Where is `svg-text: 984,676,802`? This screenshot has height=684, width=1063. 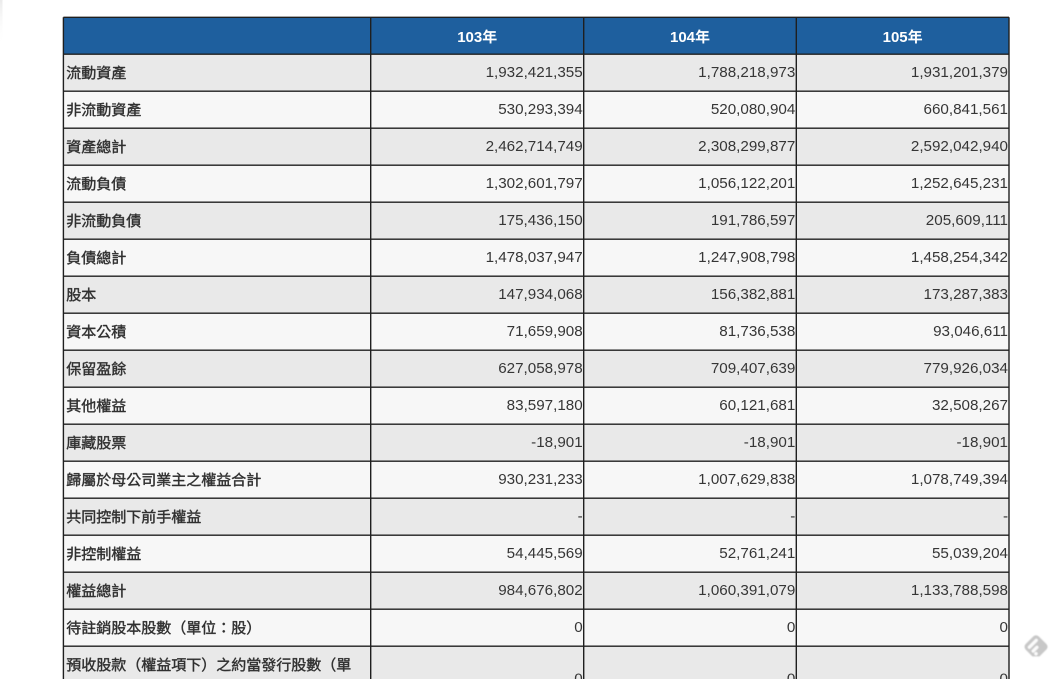 svg-text: 984,676,802 is located at coordinates (540, 590).